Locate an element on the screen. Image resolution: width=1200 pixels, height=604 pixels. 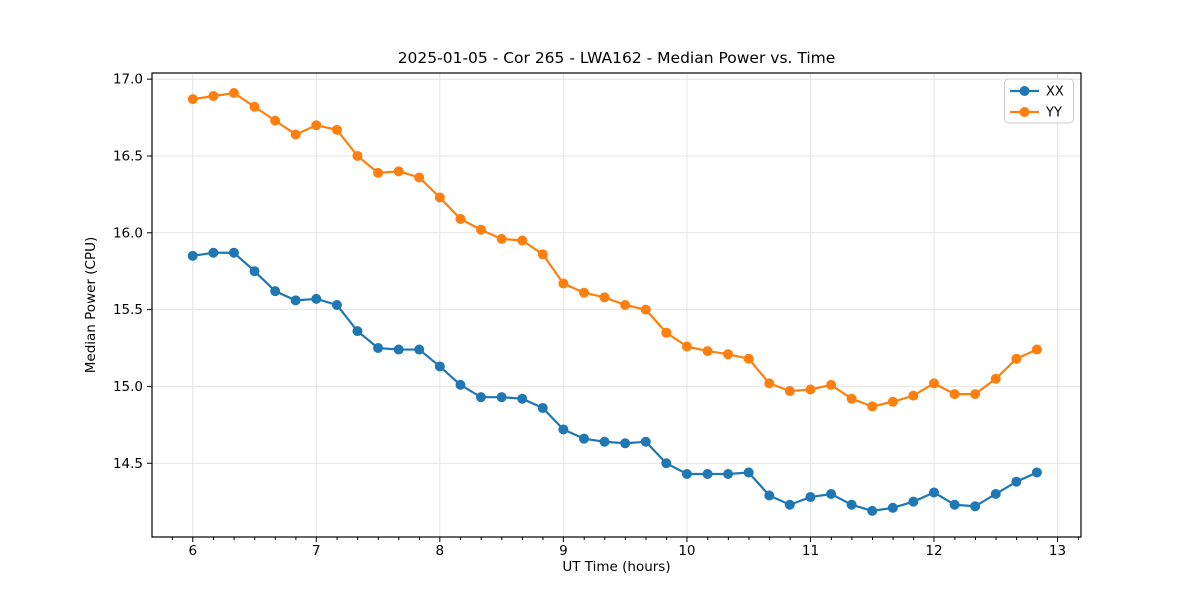
x-tick-label: 12 is located at coordinates (933, 551).